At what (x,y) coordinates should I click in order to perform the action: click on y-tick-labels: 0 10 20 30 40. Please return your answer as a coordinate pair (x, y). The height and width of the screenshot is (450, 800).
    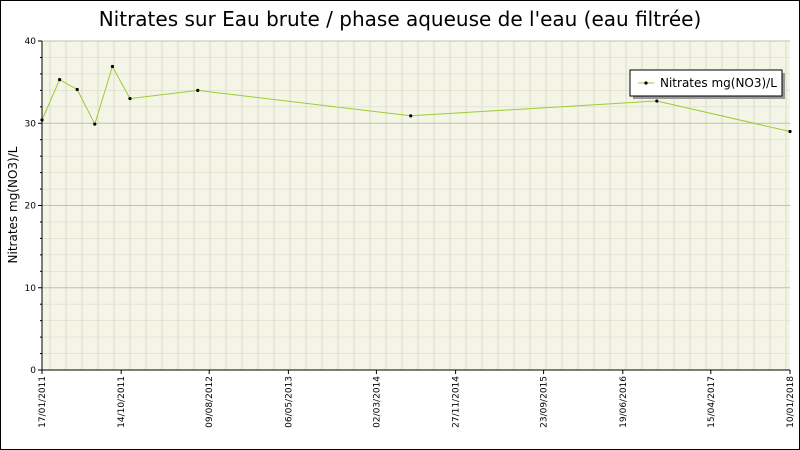
    Looking at the image, I should click on (33, 206).